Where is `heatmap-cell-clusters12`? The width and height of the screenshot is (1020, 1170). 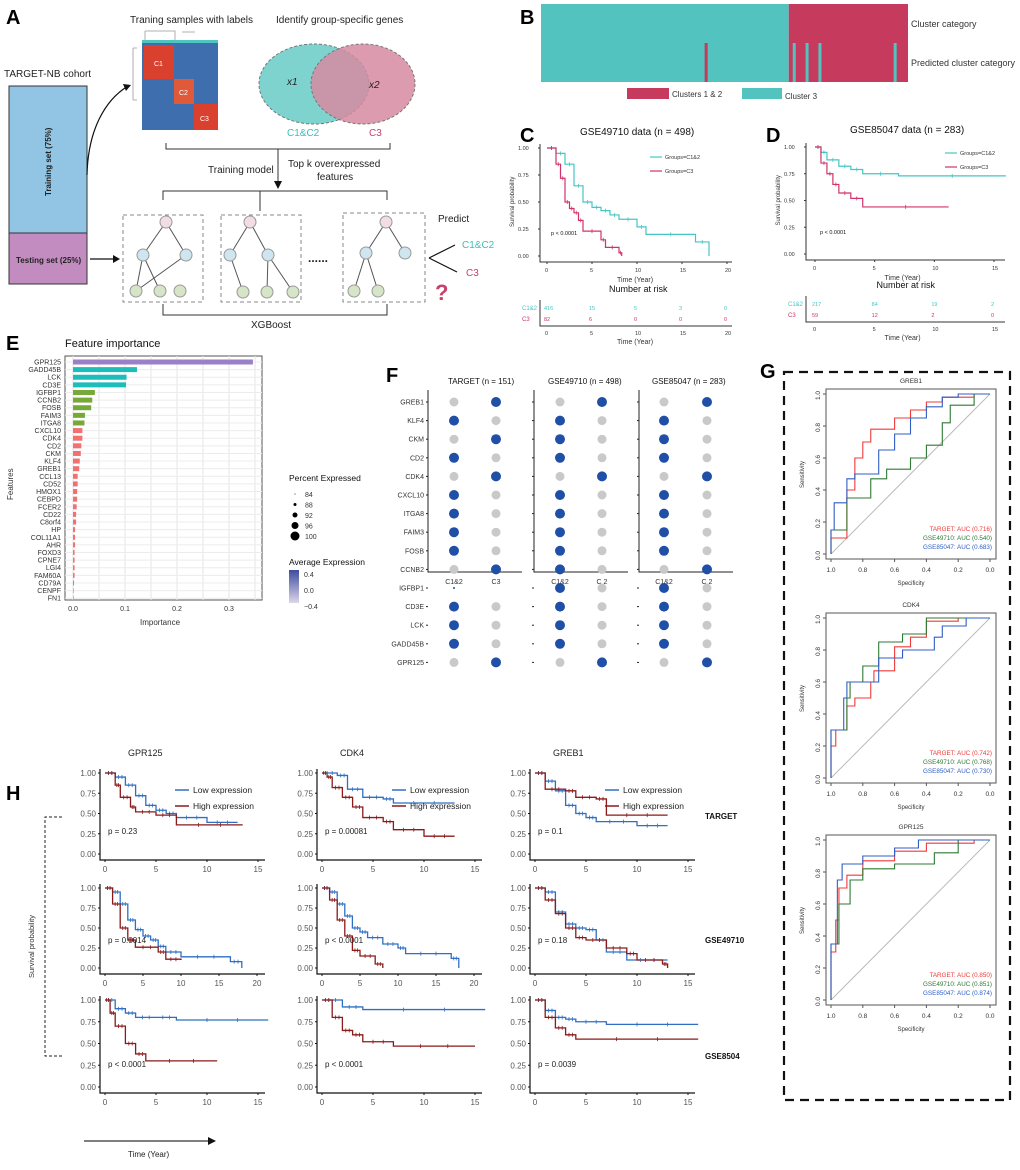 heatmap-cell-clusters12 is located at coordinates (848, 43).